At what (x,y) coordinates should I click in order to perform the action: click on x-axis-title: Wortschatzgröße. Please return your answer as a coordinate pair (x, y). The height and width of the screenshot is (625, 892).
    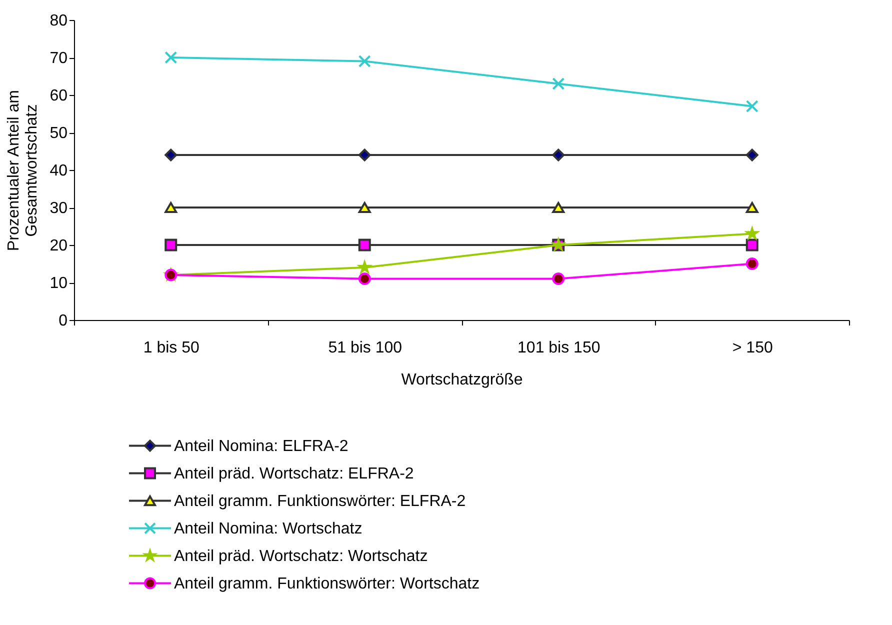
    Looking at the image, I should click on (462, 380).